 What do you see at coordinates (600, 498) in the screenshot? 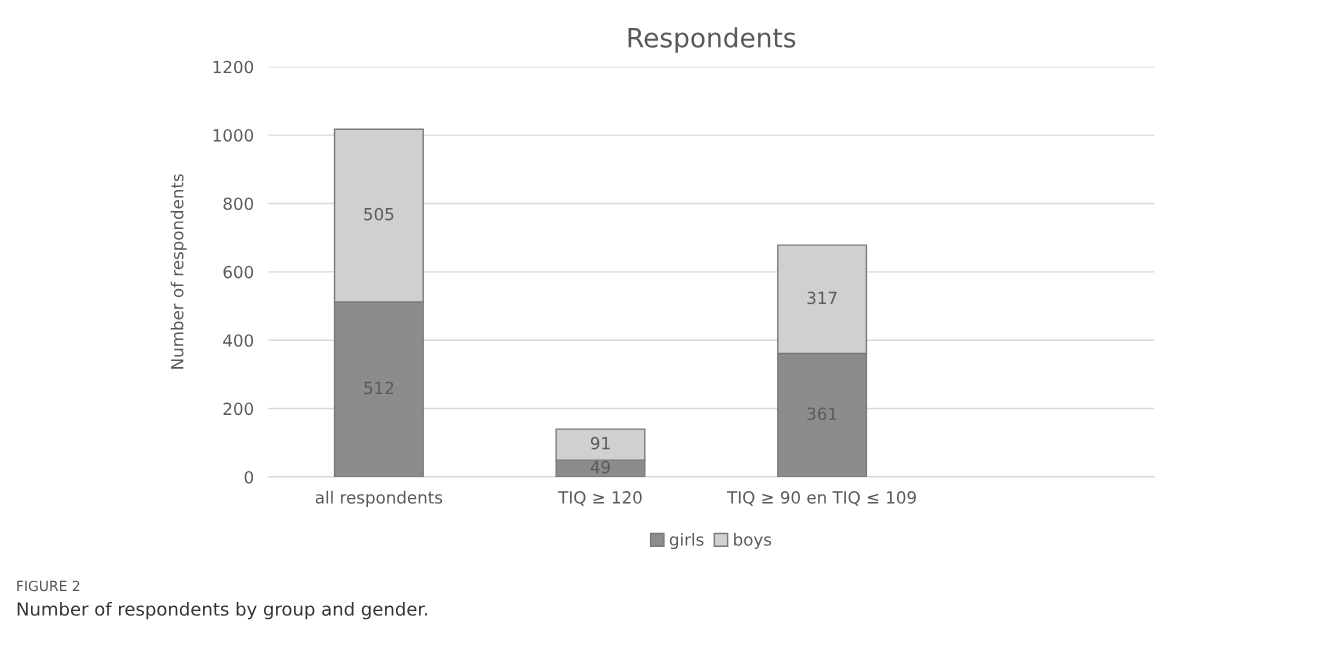
I see `x-tick-label: TIQ ≥ 120` at bounding box center [600, 498].